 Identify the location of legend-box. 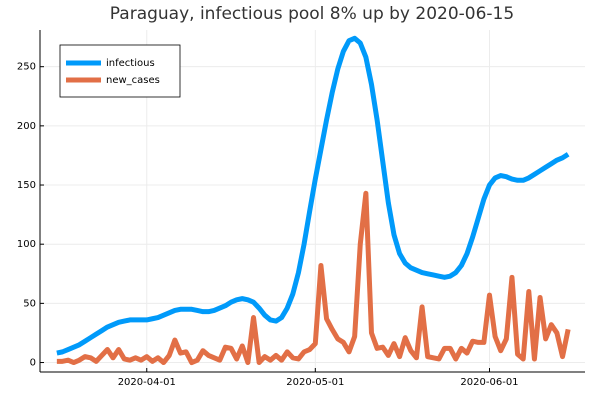
(120, 71).